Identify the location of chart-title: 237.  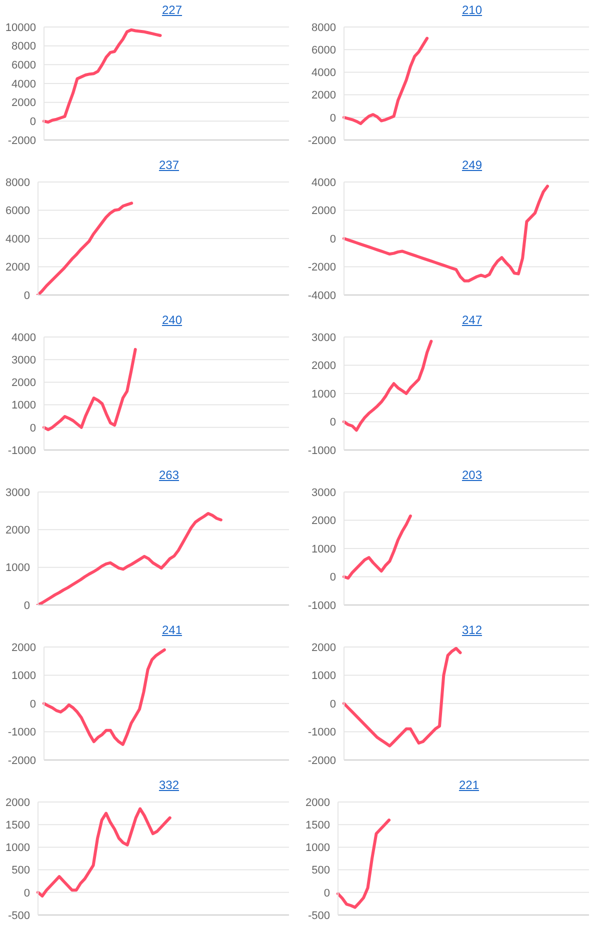
(169, 165).